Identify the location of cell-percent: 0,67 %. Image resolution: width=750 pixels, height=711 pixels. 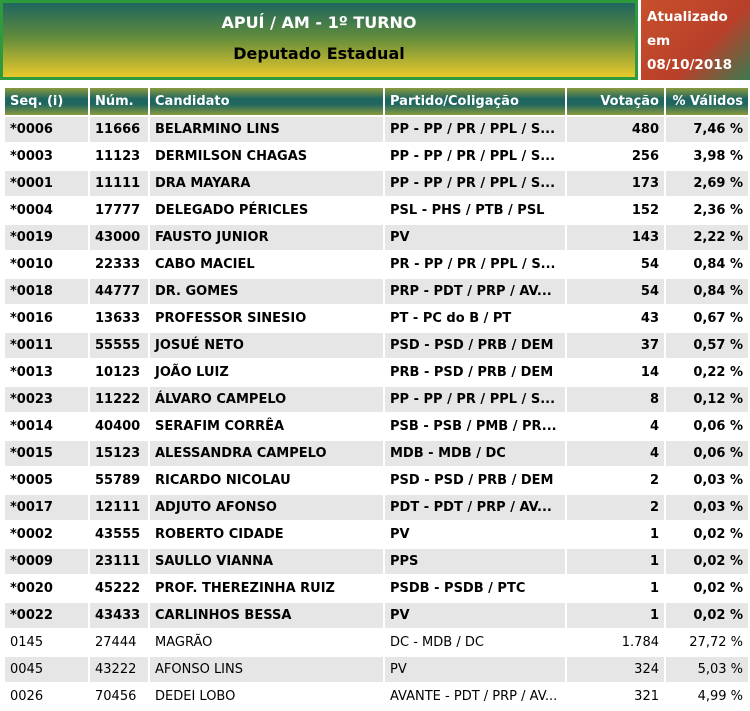
(707, 318).